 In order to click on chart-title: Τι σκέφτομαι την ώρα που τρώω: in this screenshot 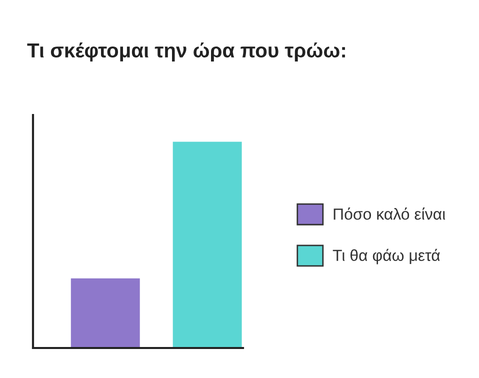, I will do `click(186, 52)`.